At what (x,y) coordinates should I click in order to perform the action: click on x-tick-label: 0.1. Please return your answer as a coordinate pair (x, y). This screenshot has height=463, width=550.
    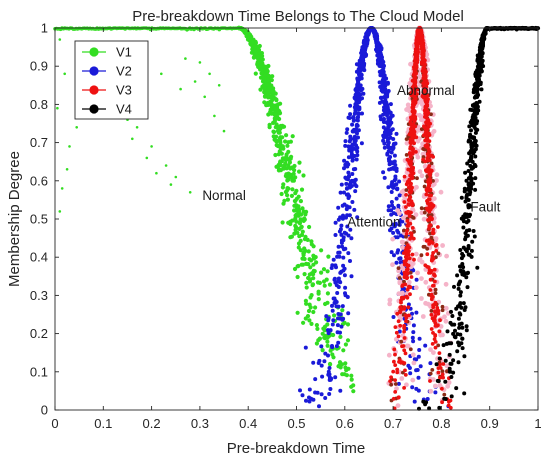
    Looking at the image, I should click on (103, 423).